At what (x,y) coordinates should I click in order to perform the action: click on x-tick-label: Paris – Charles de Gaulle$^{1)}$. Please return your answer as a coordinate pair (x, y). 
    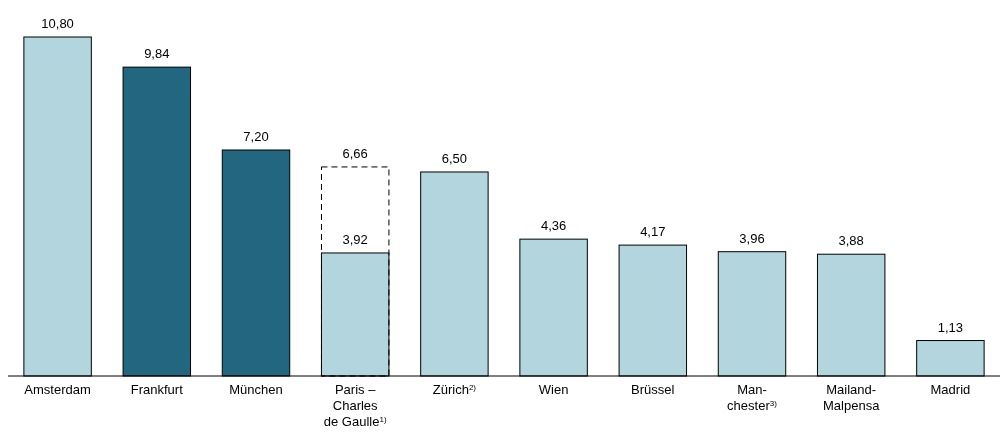
    Looking at the image, I should click on (355, 405).